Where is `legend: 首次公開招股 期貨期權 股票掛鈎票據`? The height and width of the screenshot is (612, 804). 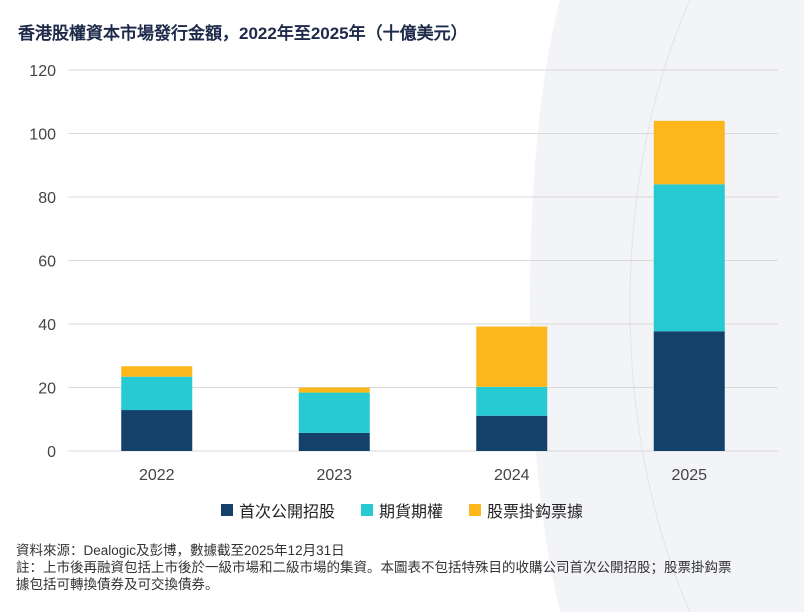
legend: 首次公開招股 期貨期權 股票掛鈎票據 is located at coordinates (402, 510).